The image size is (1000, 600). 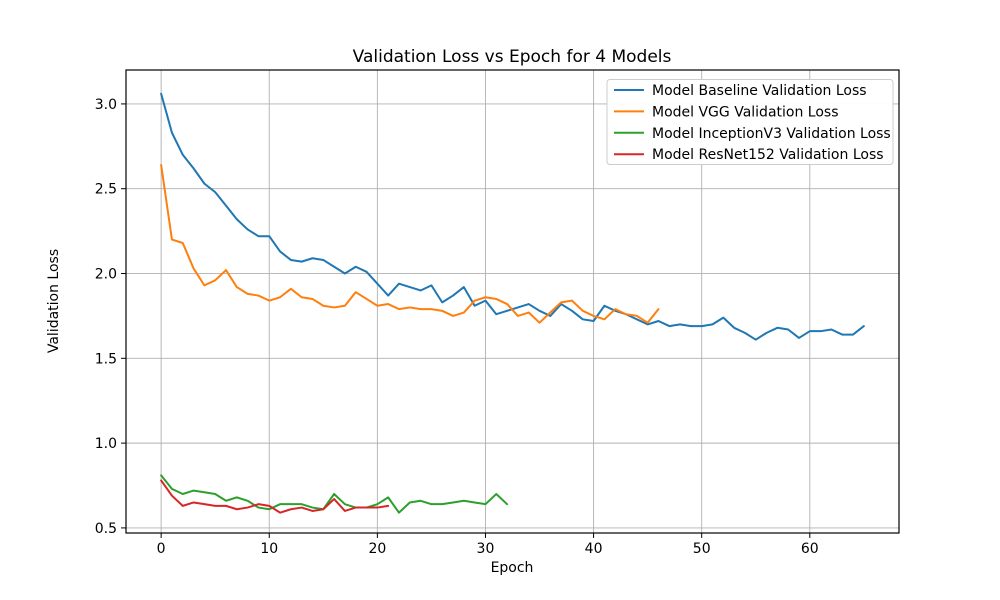 I want to click on y-tick-label: 3.0, so click(x=106, y=105).